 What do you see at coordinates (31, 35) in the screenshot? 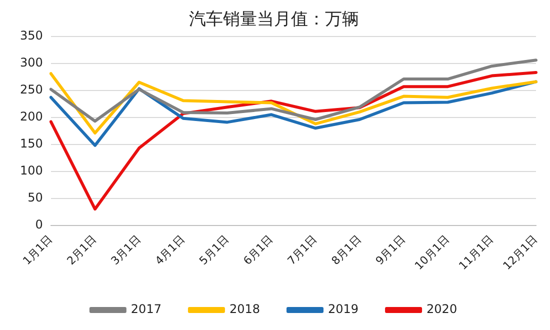
I see `y-tick-label: 350` at bounding box center [31, 35].